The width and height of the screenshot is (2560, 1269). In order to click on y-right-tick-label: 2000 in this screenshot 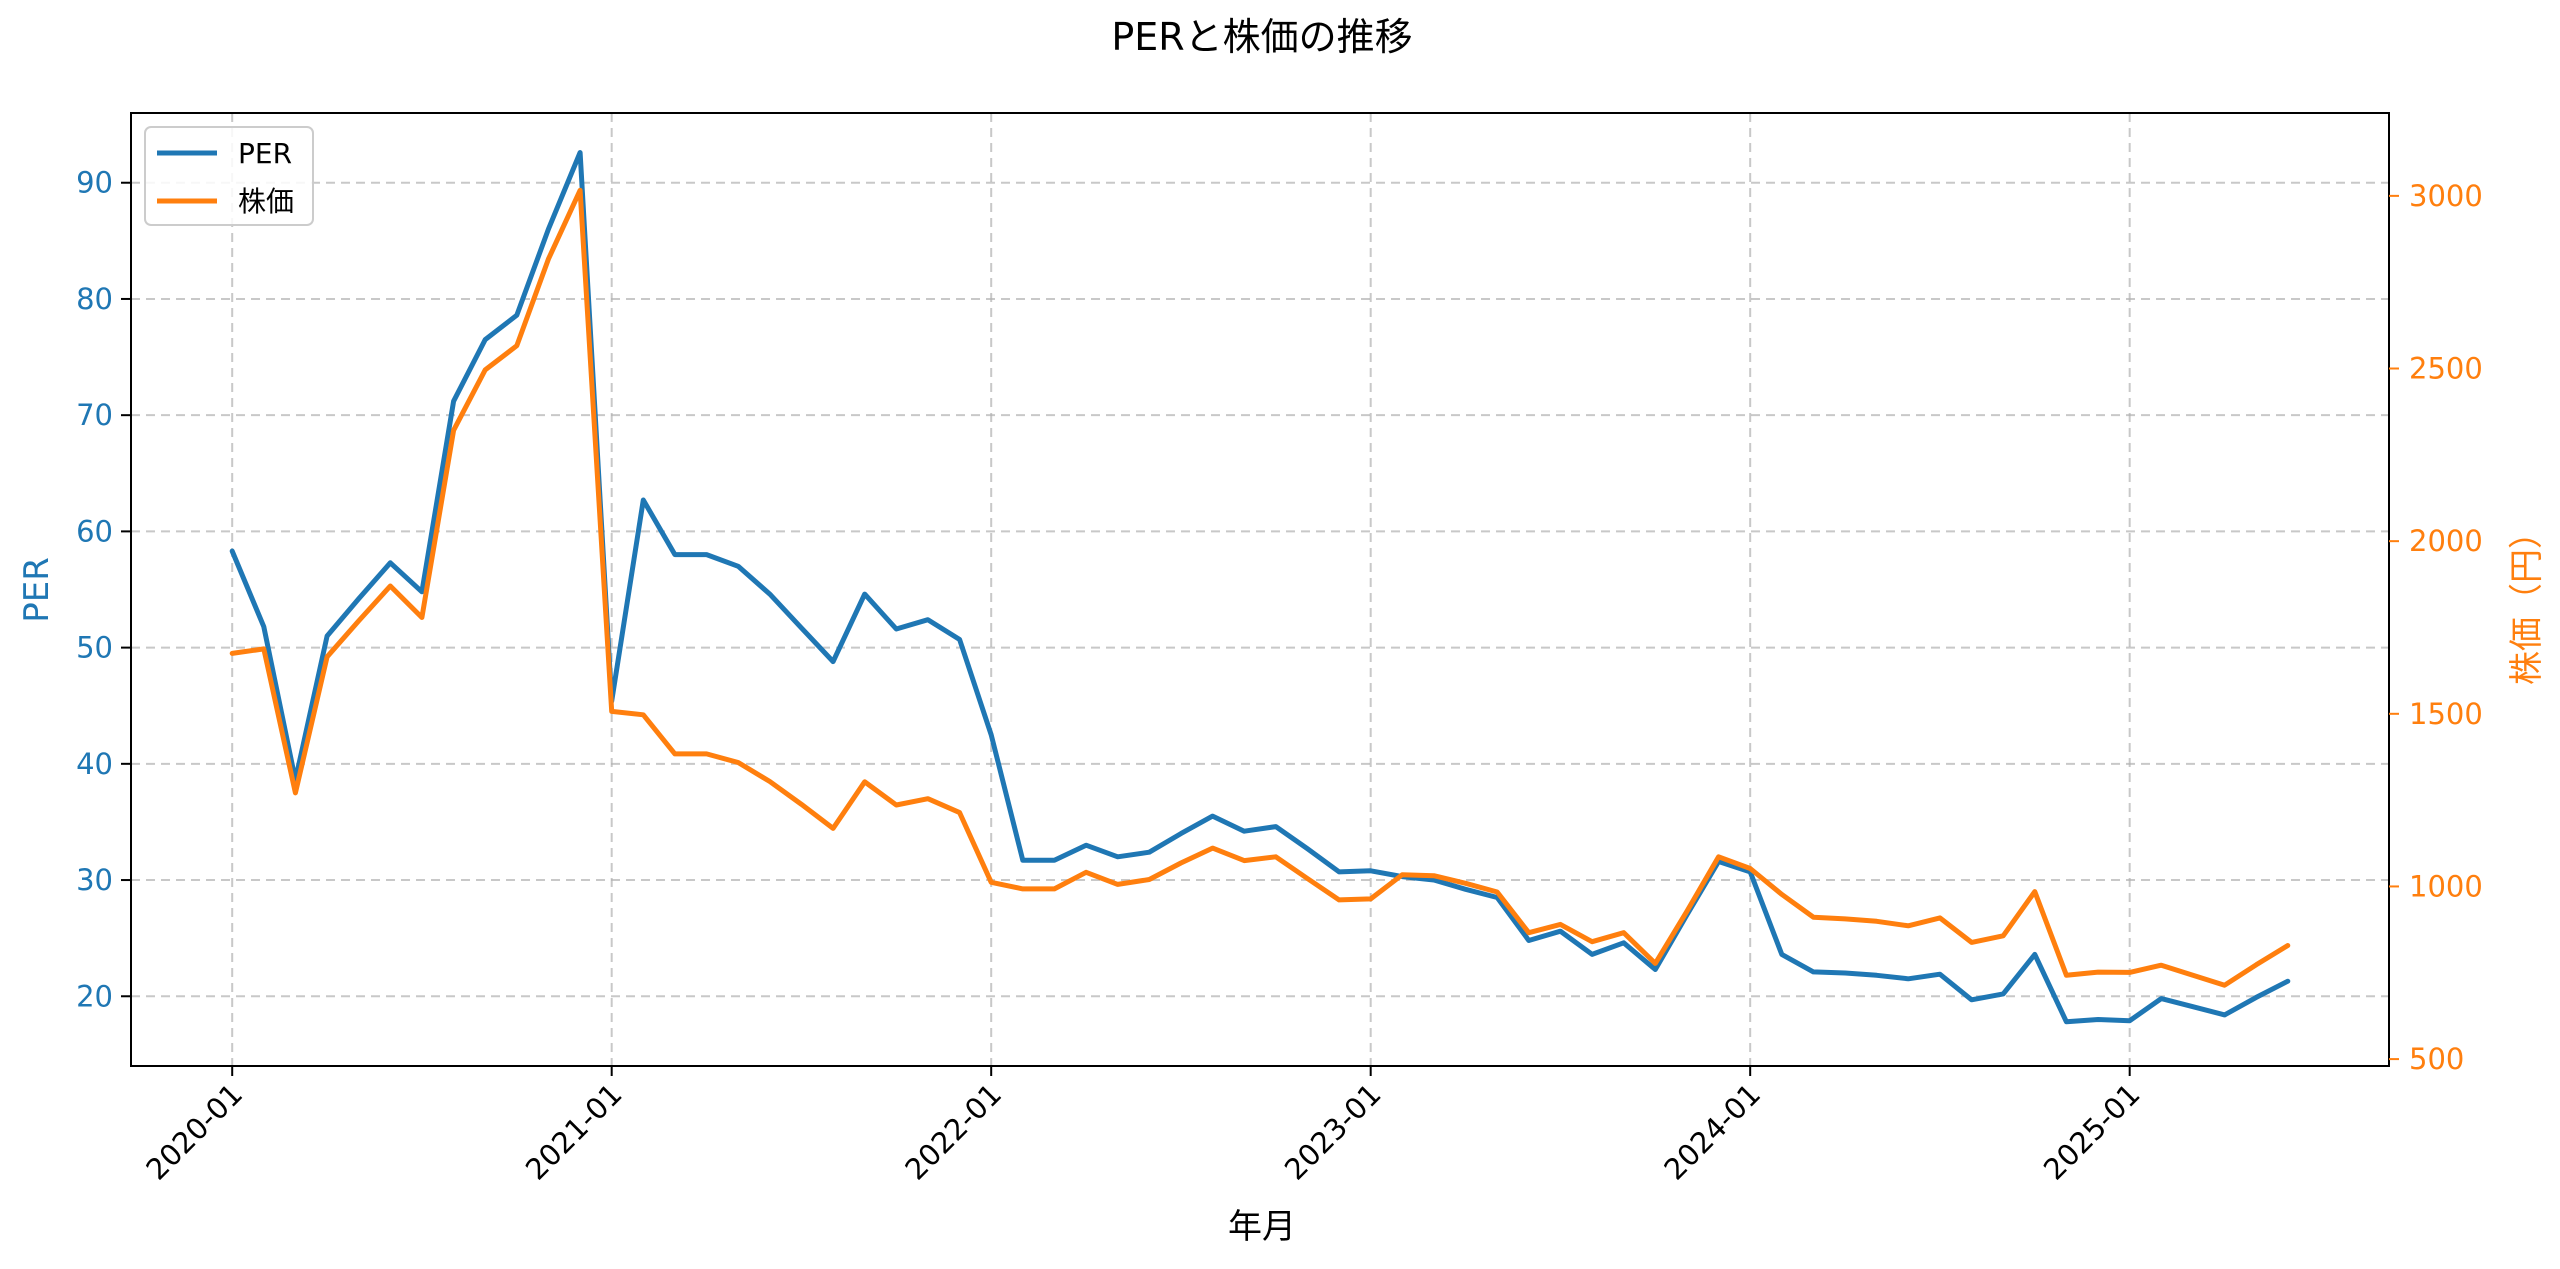, I will do `click(2446, 541)`.